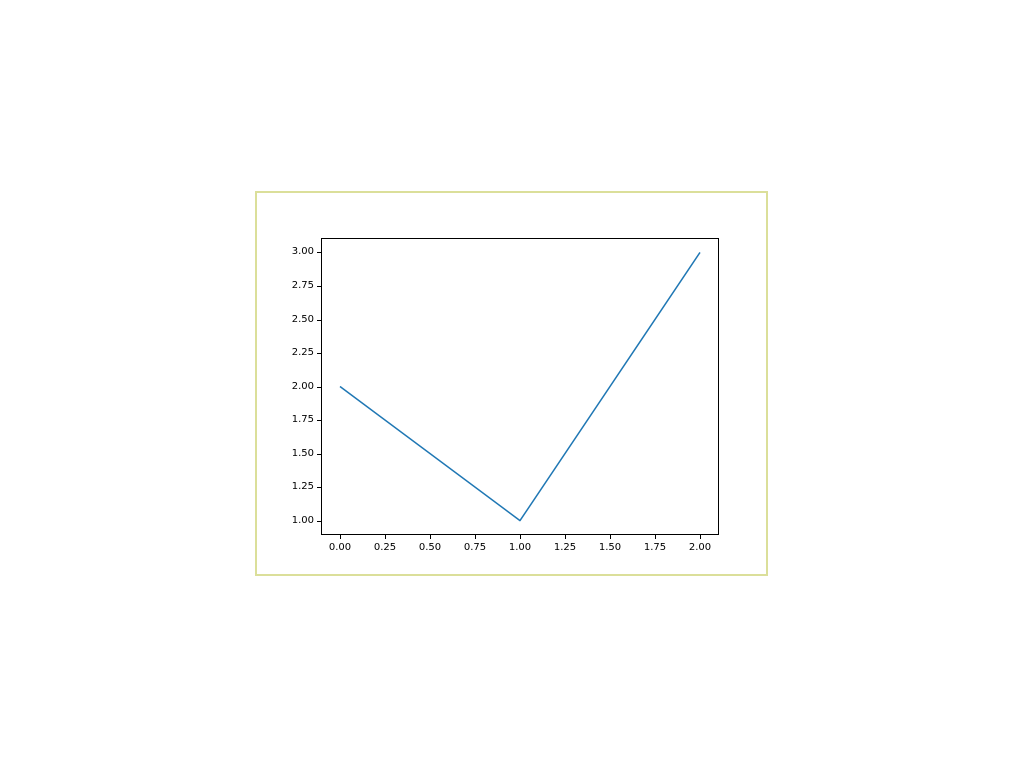  Describe the element at coordinates (302, 520) in the screenshot. I see `y-tick-label: 1.00` at that location.